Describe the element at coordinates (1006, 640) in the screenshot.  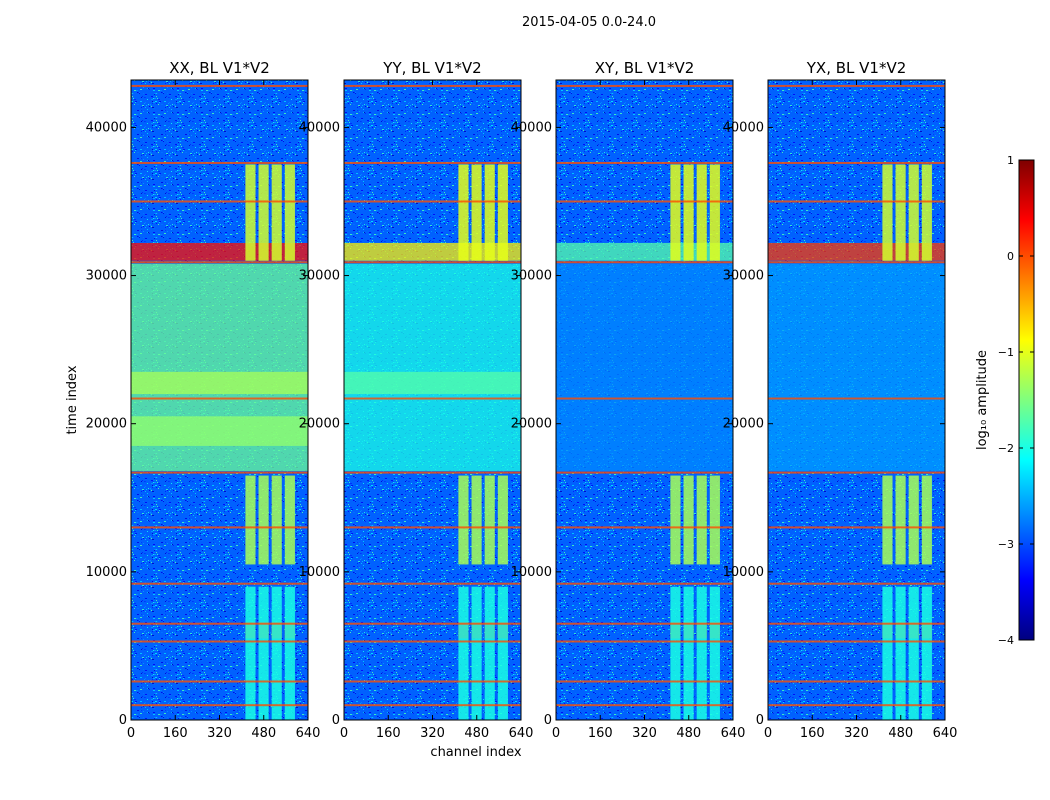
I see `colorbar-tick-label: −4` at that location.